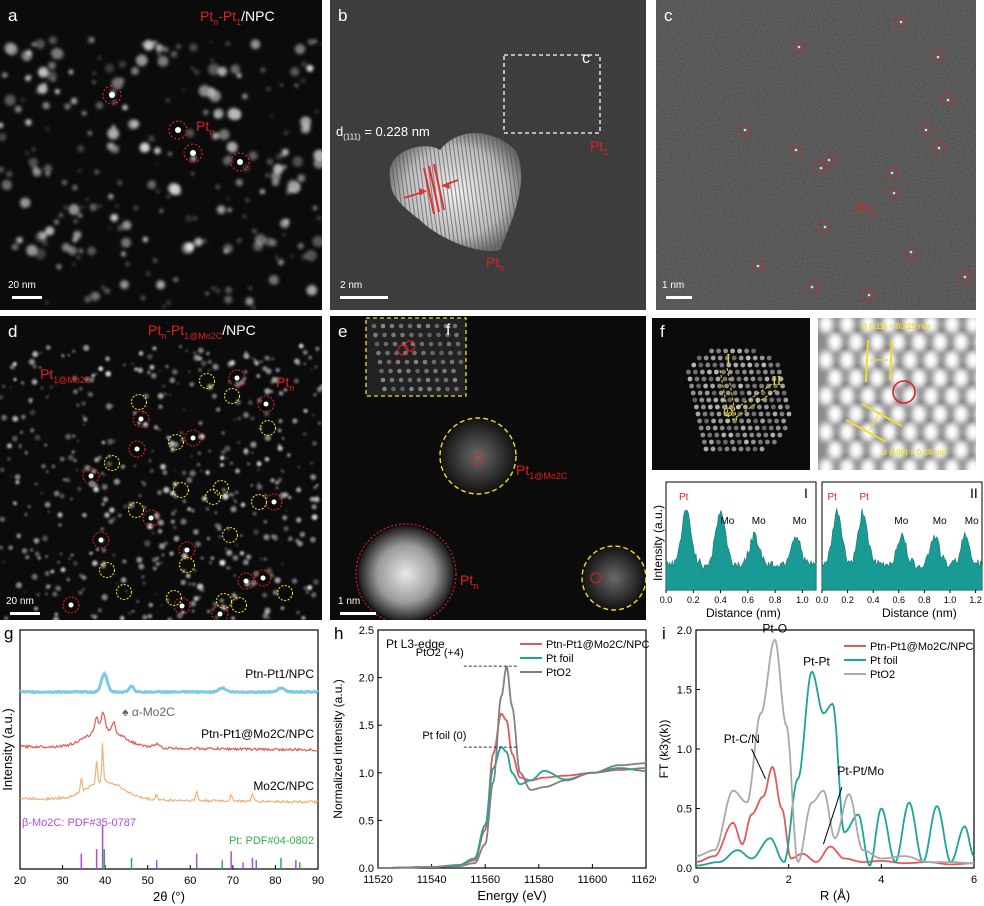  What do you see at coordinates (9, 633) in the screenshot?
I see `panel-g-letter: g` at bounding box center [9, 633].